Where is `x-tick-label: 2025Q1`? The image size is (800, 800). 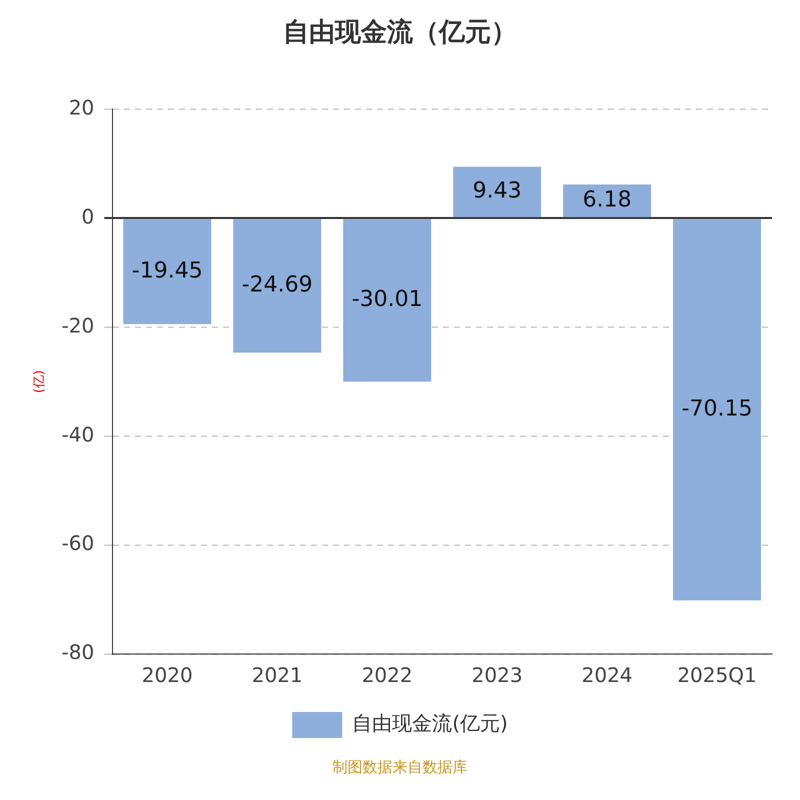
x-tick-label: 2025Q1 is located at coordinates (717, 675).